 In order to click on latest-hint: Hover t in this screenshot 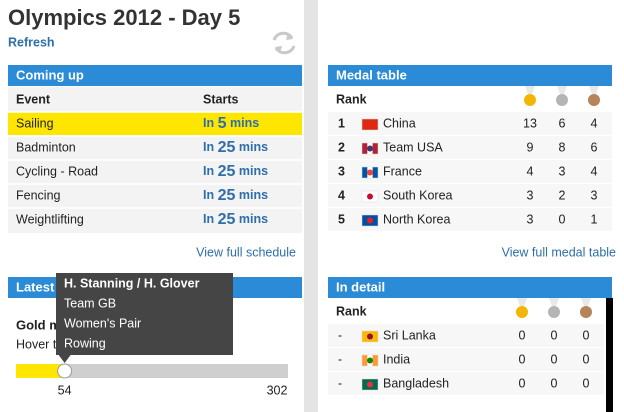, I will do `click(36, 344)`.